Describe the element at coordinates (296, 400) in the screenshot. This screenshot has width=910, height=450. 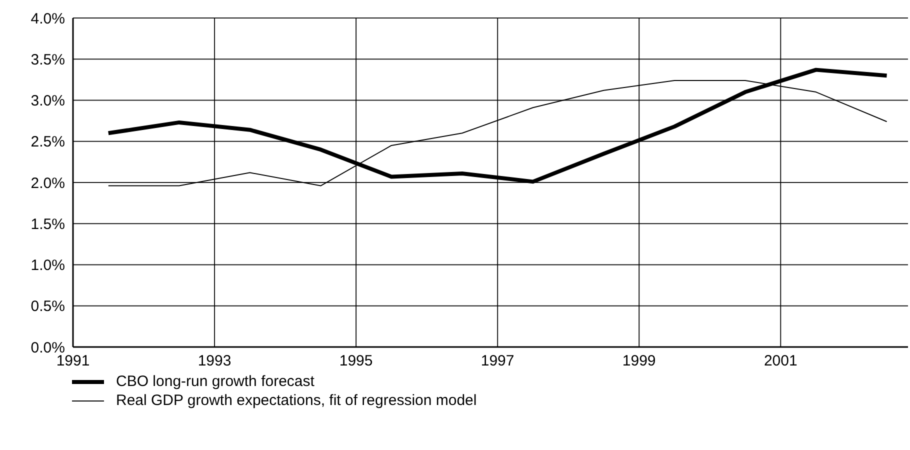
I see `legend-label: Real GDP growth expectations, fit of regression model` at that location.